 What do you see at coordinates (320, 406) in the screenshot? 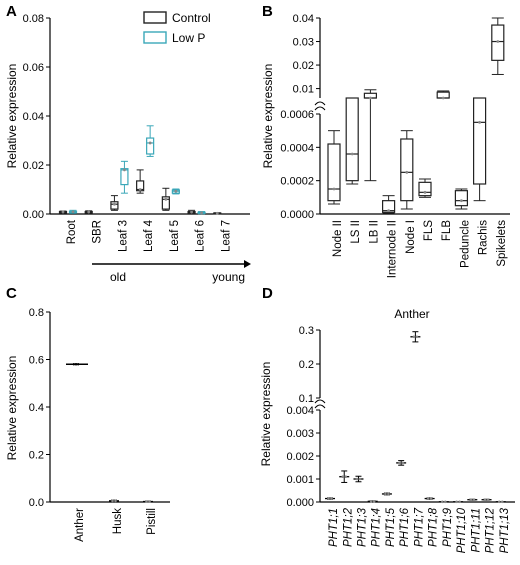
I see `axis-break-mark` at bounding box center [320, 406].